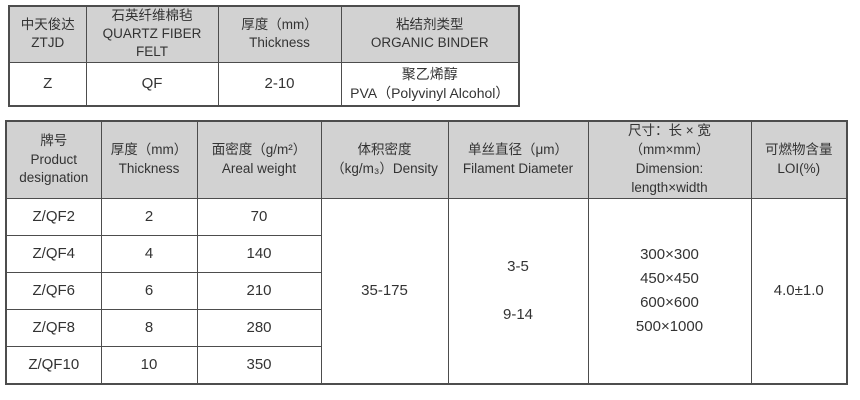  I want to click on spec-cell-thickness: 8, so click(149, 328).